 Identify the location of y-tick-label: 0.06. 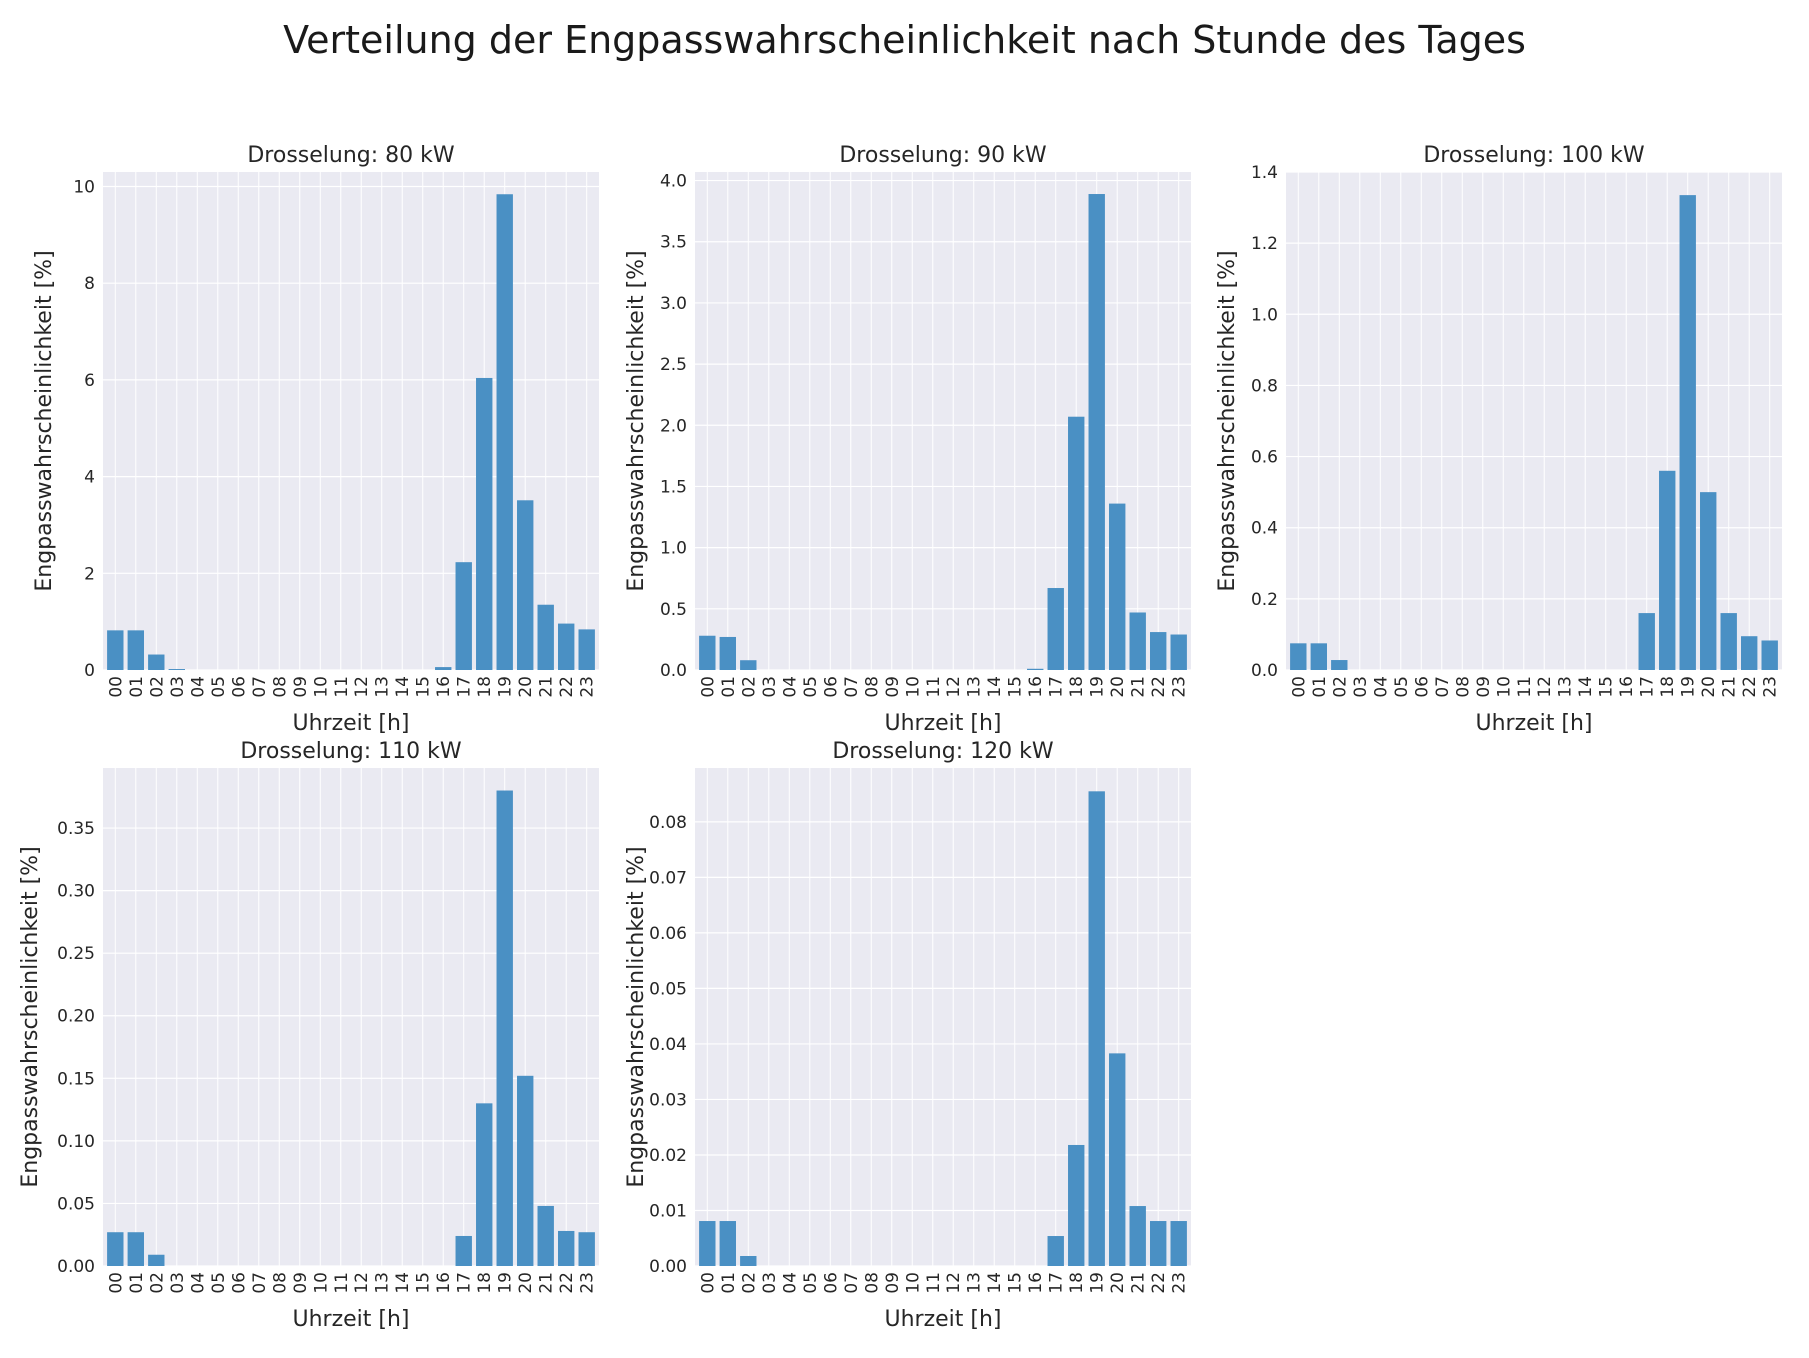
(668, 934).